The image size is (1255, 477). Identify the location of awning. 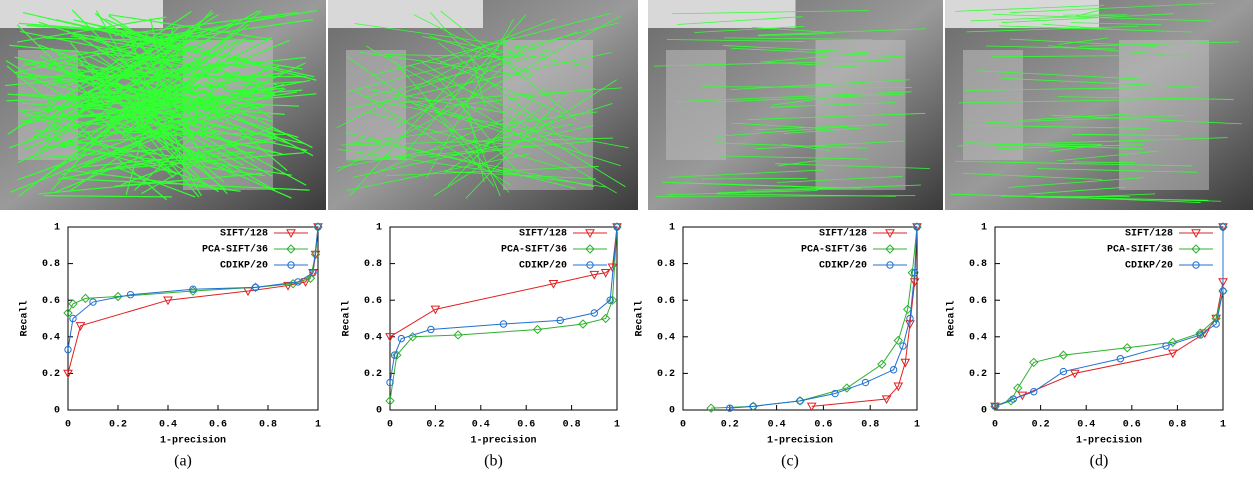
(1022, 14).